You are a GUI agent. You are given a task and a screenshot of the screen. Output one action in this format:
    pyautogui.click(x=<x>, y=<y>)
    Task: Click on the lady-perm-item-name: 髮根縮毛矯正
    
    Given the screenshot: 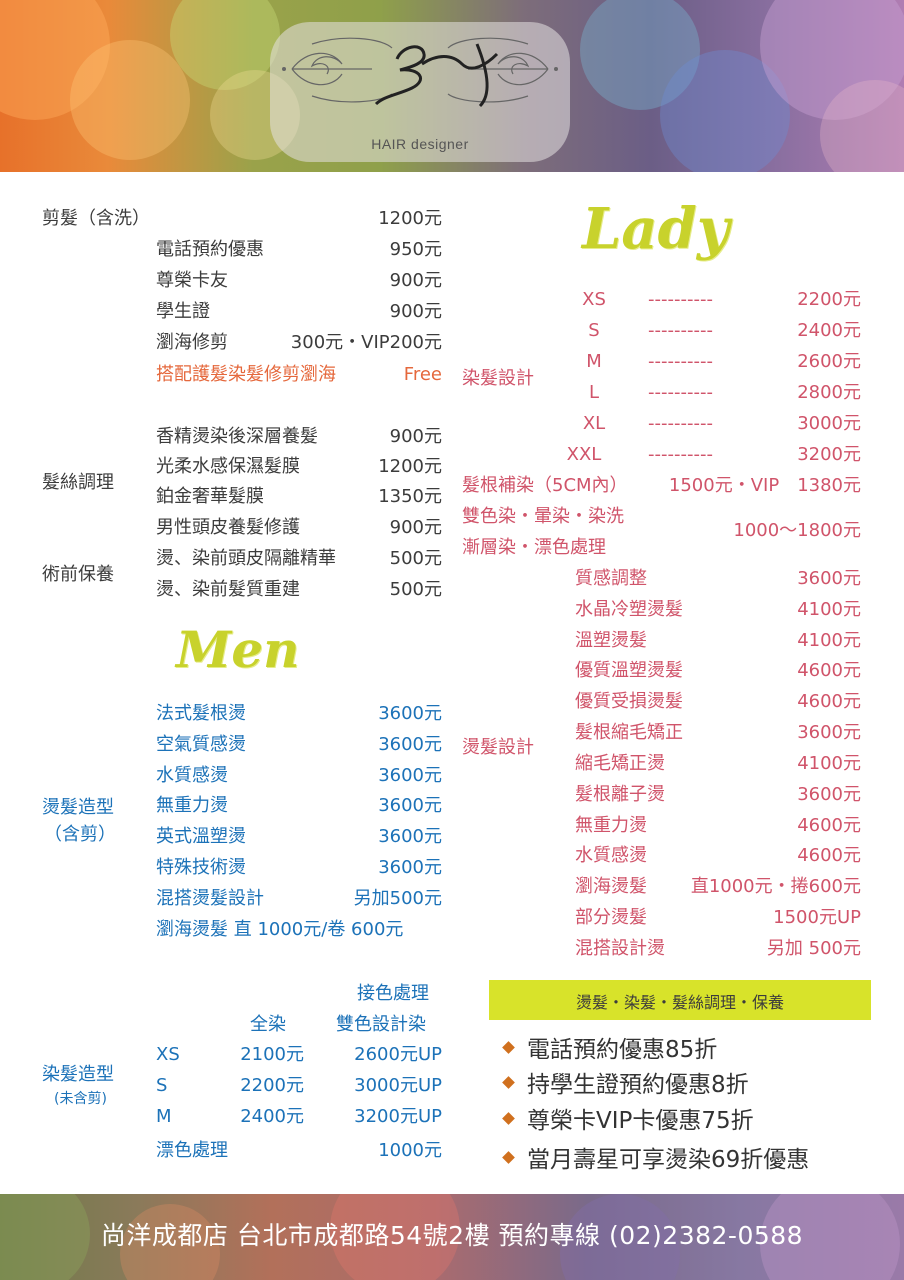 What is the action you would take?
    pyautogui.click(x=629, y=732)
    